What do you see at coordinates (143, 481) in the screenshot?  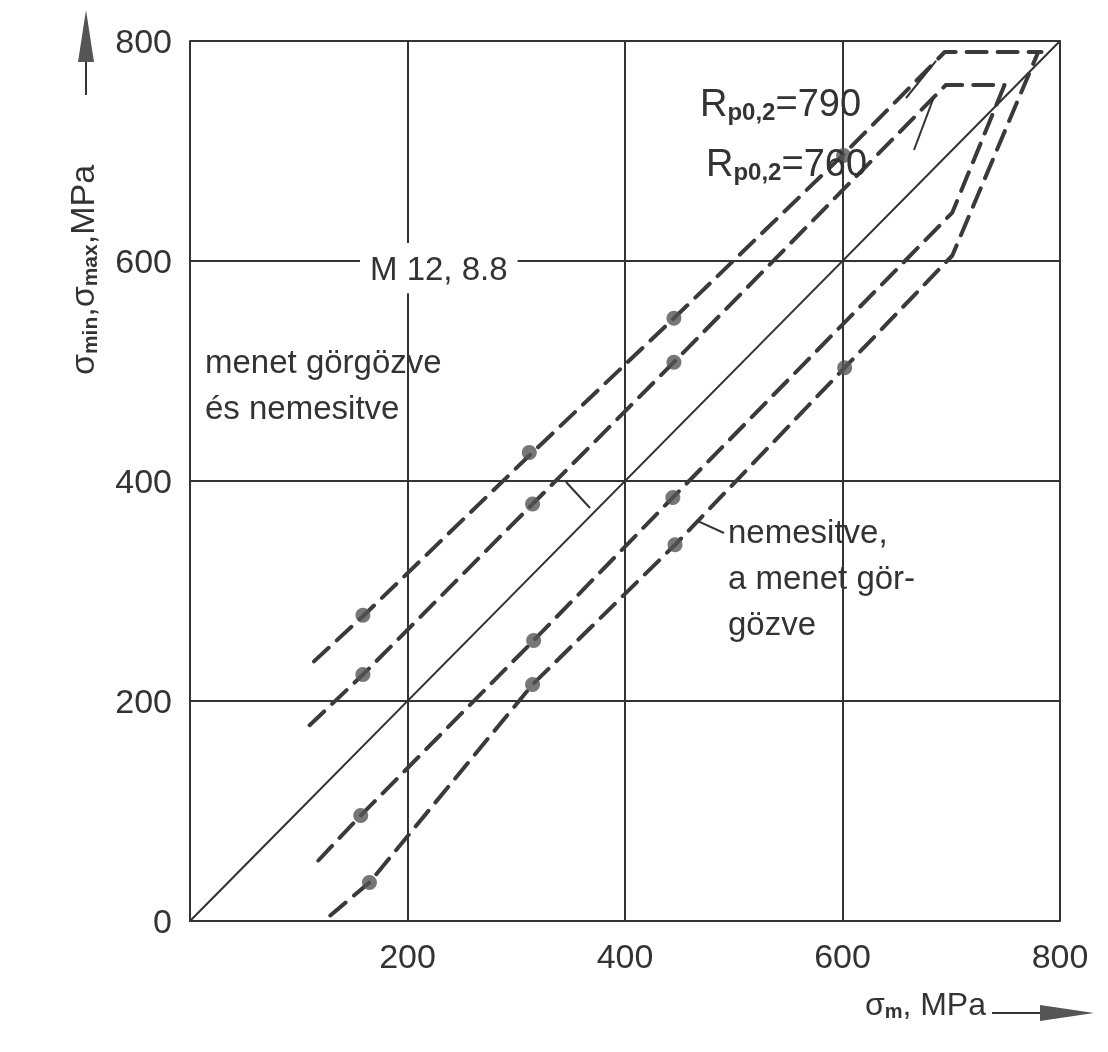 I see `y-tick-label: 400` at bounding box center [143, 481].